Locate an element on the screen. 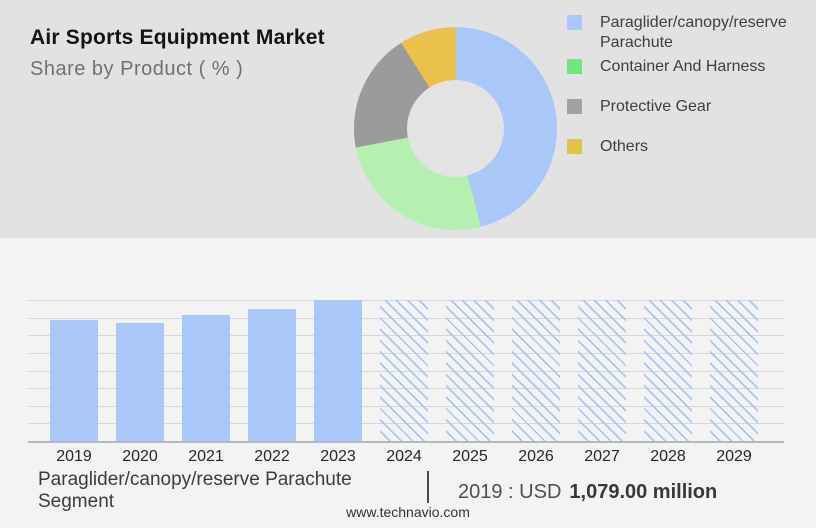 The height and width of the screenshot is (528, 816). x-axis-label-2022: 2022 is located at coordinates (272, 456).